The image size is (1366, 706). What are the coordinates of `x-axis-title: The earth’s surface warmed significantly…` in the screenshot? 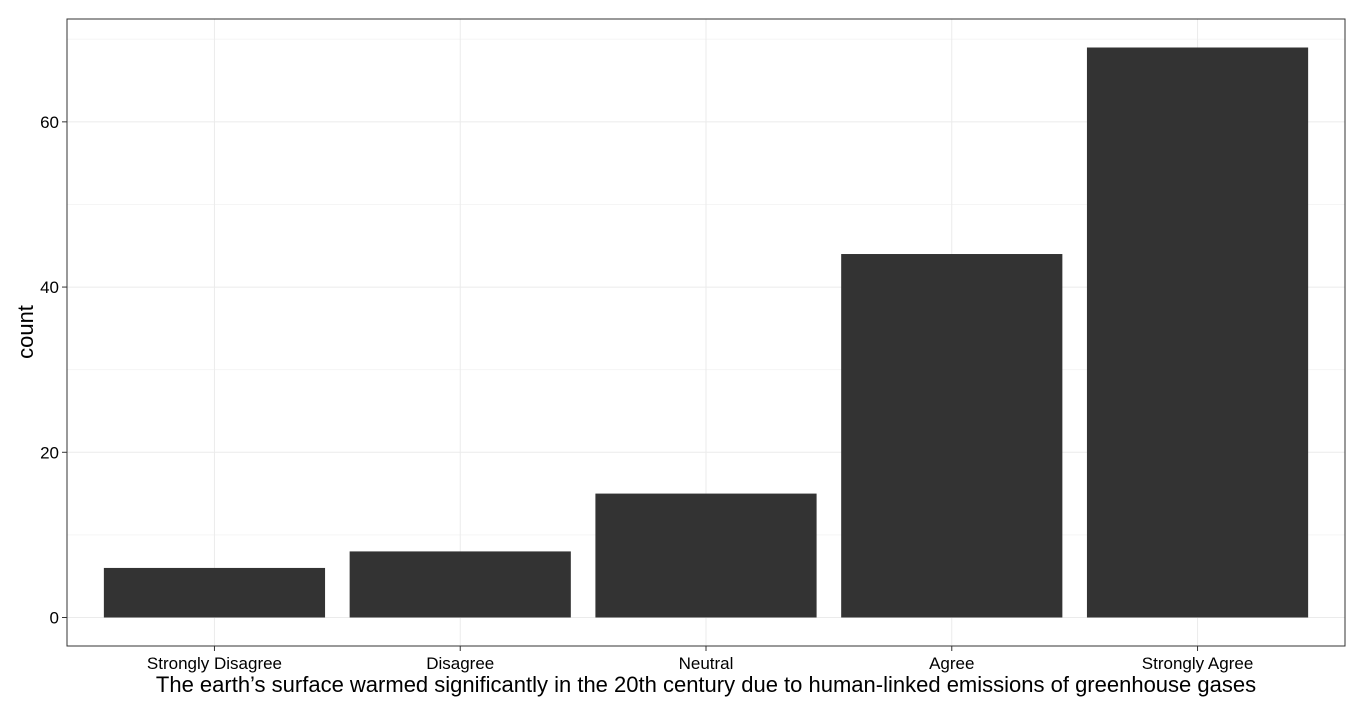 It's located at (706, 684).